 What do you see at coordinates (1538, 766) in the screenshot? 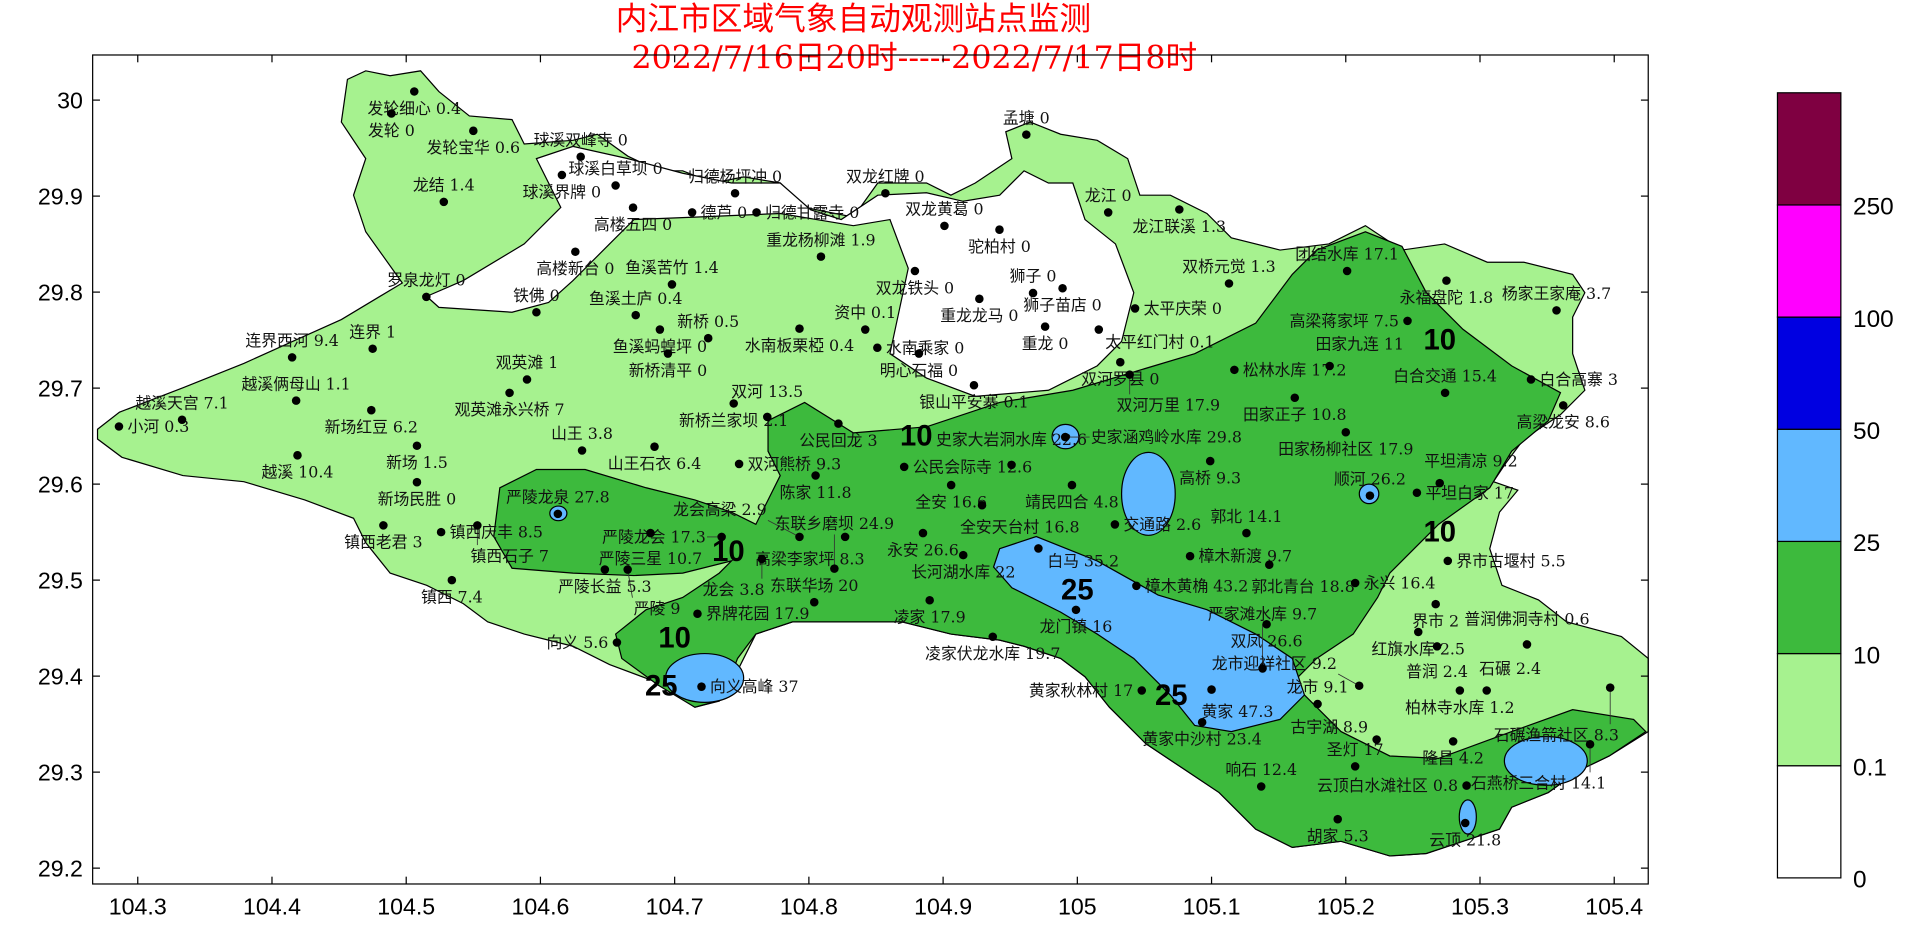
I see `station: 石燕桥三合村 14.1` at bounding box center [1538, 766].